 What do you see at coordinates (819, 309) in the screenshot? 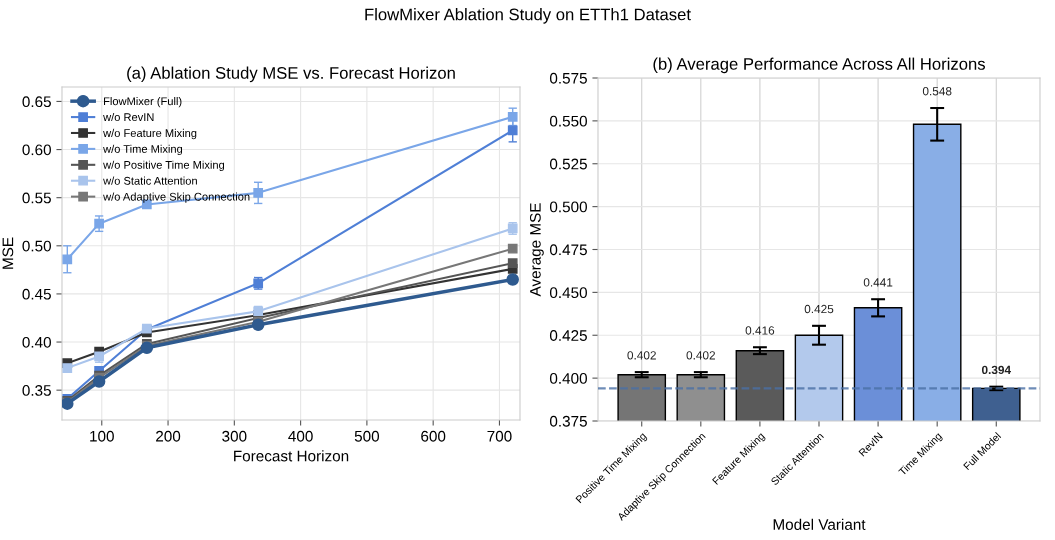
I see `data-label: 0.425` at bounding box center [819, 309].